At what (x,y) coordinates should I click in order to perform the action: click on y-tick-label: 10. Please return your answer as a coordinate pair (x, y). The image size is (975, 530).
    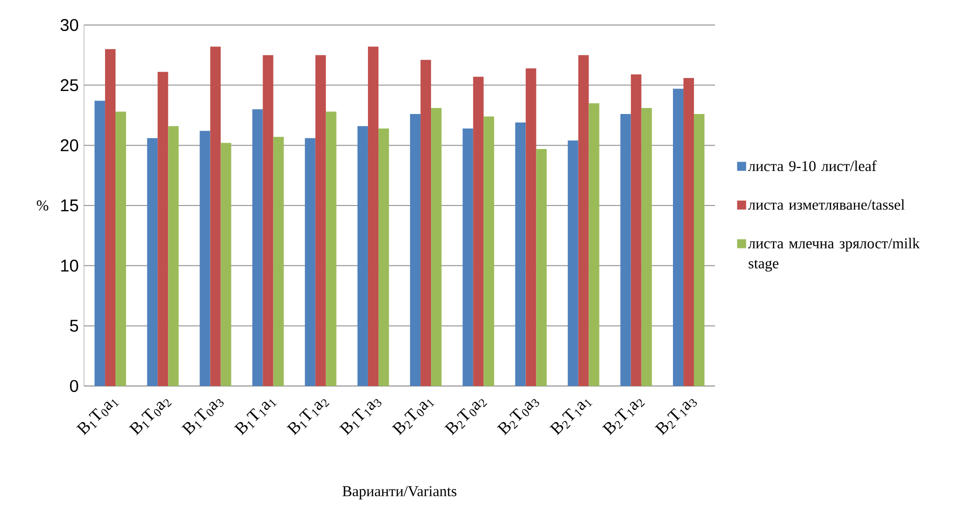
    Looking at the image, I should click on (69, 266).